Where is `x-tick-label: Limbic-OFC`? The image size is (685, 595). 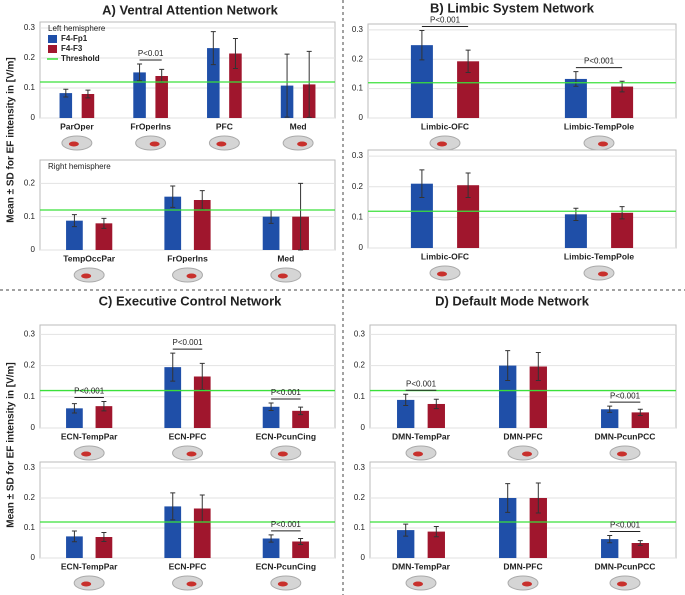
x-tick-label: Limbic-OFC is located at coordinates (445, 256).